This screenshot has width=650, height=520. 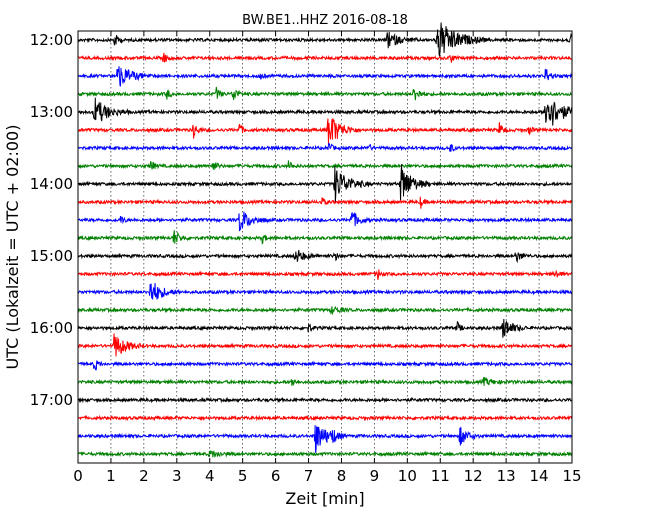 What do you see at coordinates (12, 247) in the screenshot?
I see `y-axis-label: UTC (Lokalzeit = UTC + 02:00)` at bounding box center [12, 247].